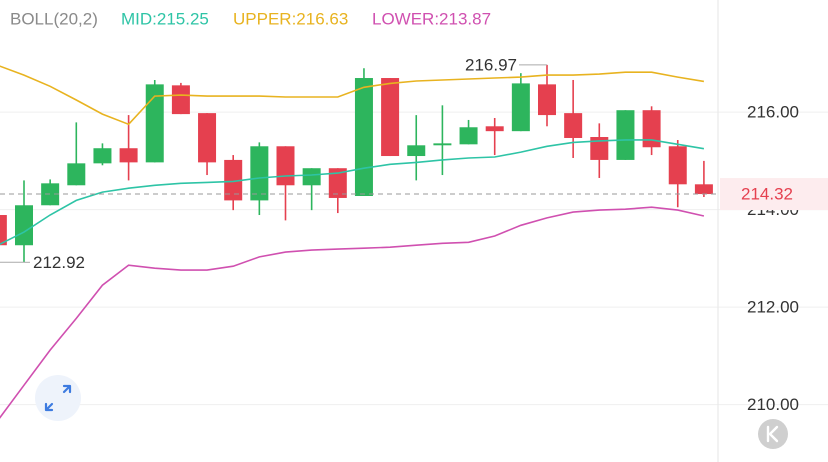  What do you see at coordinates (165, 18) in the screenshot?
I see `mid-readout: MID:215.25` at bounding box center [165, 18].